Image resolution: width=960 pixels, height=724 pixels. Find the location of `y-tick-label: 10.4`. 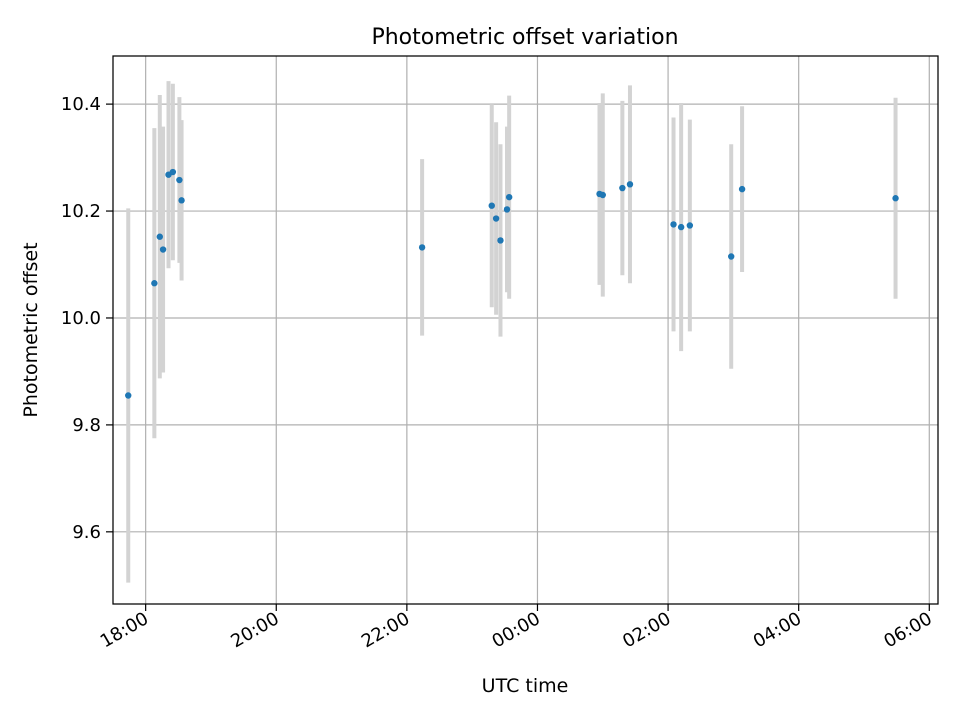

y-tick-label: 10.4 is located at coordinates (81, 104).